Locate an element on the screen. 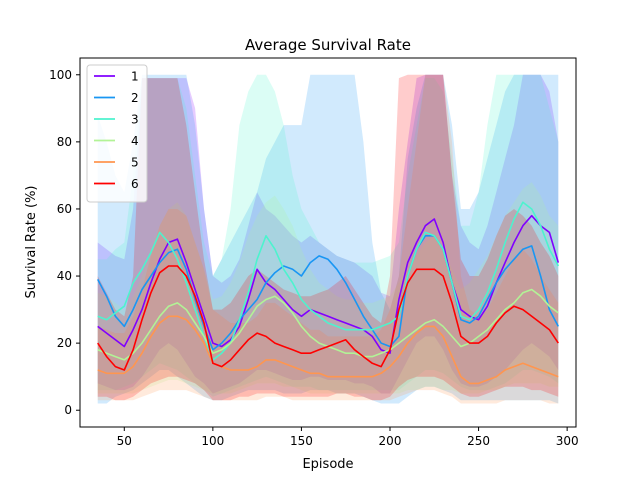  y-tick-label: 100 is located at coordinates (60, 75).